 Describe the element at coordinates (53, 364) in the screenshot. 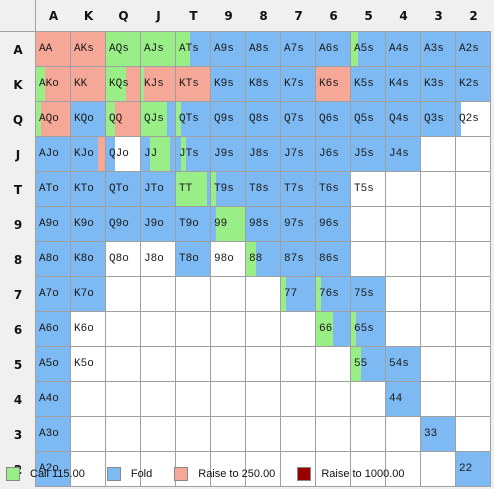

I see `hand-cell: A5o` at that location.